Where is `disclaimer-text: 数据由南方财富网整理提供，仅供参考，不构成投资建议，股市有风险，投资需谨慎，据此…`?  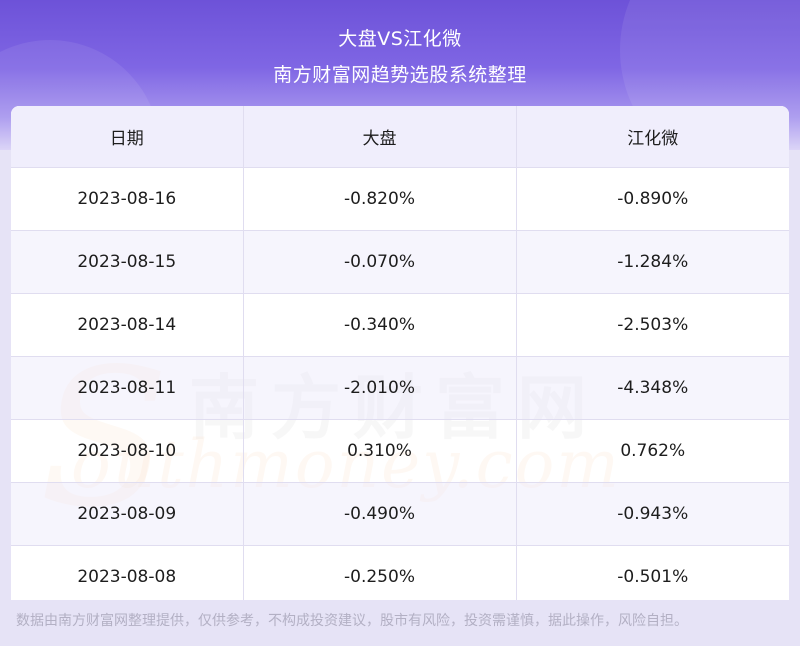
disclaimer-text: 数据由南方财富网整理提供，仅供参考，不构成投资建议，股市有风险，投资需谨慎，据此… is located at coordinates (352, 621).